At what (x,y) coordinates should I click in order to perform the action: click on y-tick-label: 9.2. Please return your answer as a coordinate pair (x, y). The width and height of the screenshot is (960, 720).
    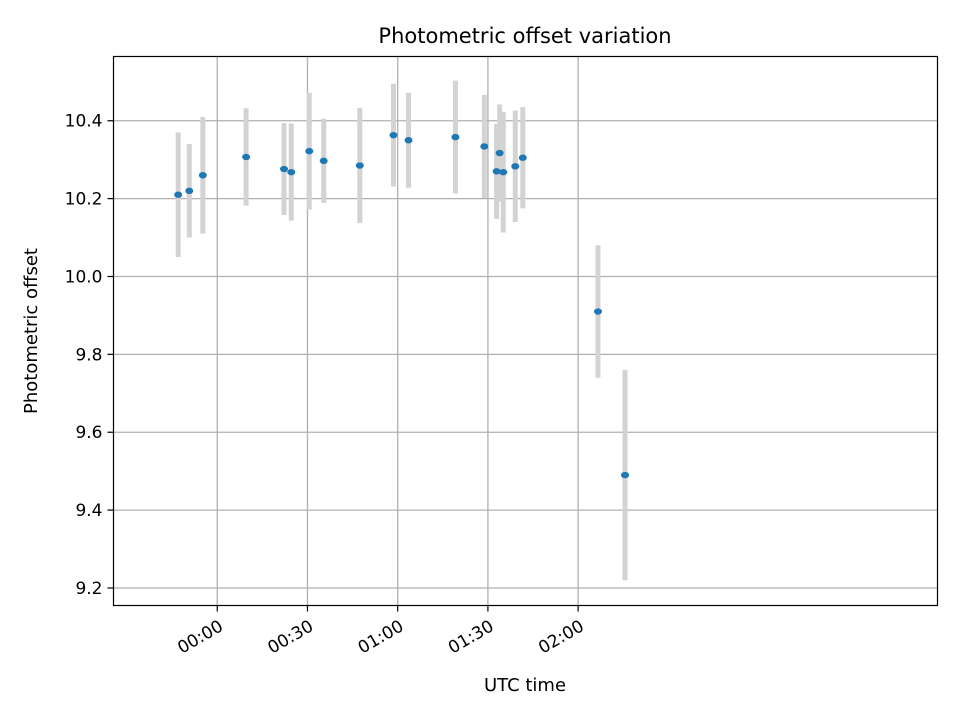
    Looking at the image, I should click on (88, 589).